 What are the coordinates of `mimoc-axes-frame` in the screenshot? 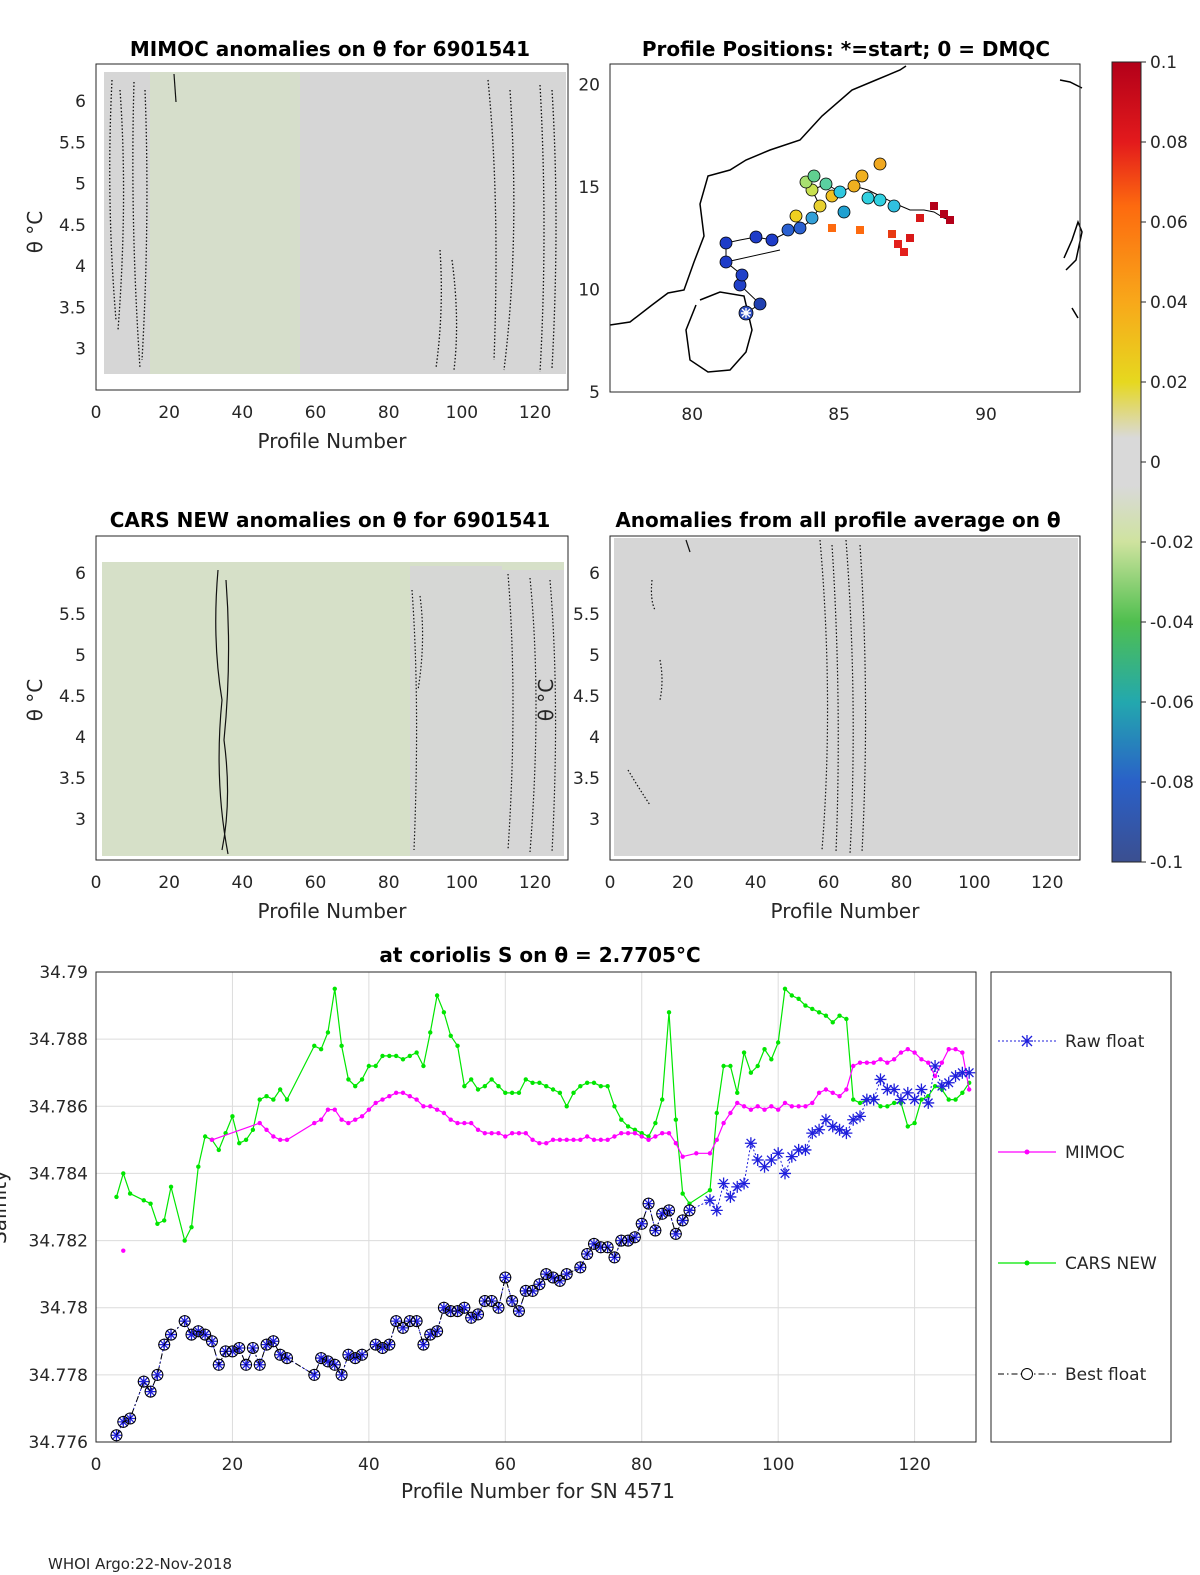 It's located at (332, 227).